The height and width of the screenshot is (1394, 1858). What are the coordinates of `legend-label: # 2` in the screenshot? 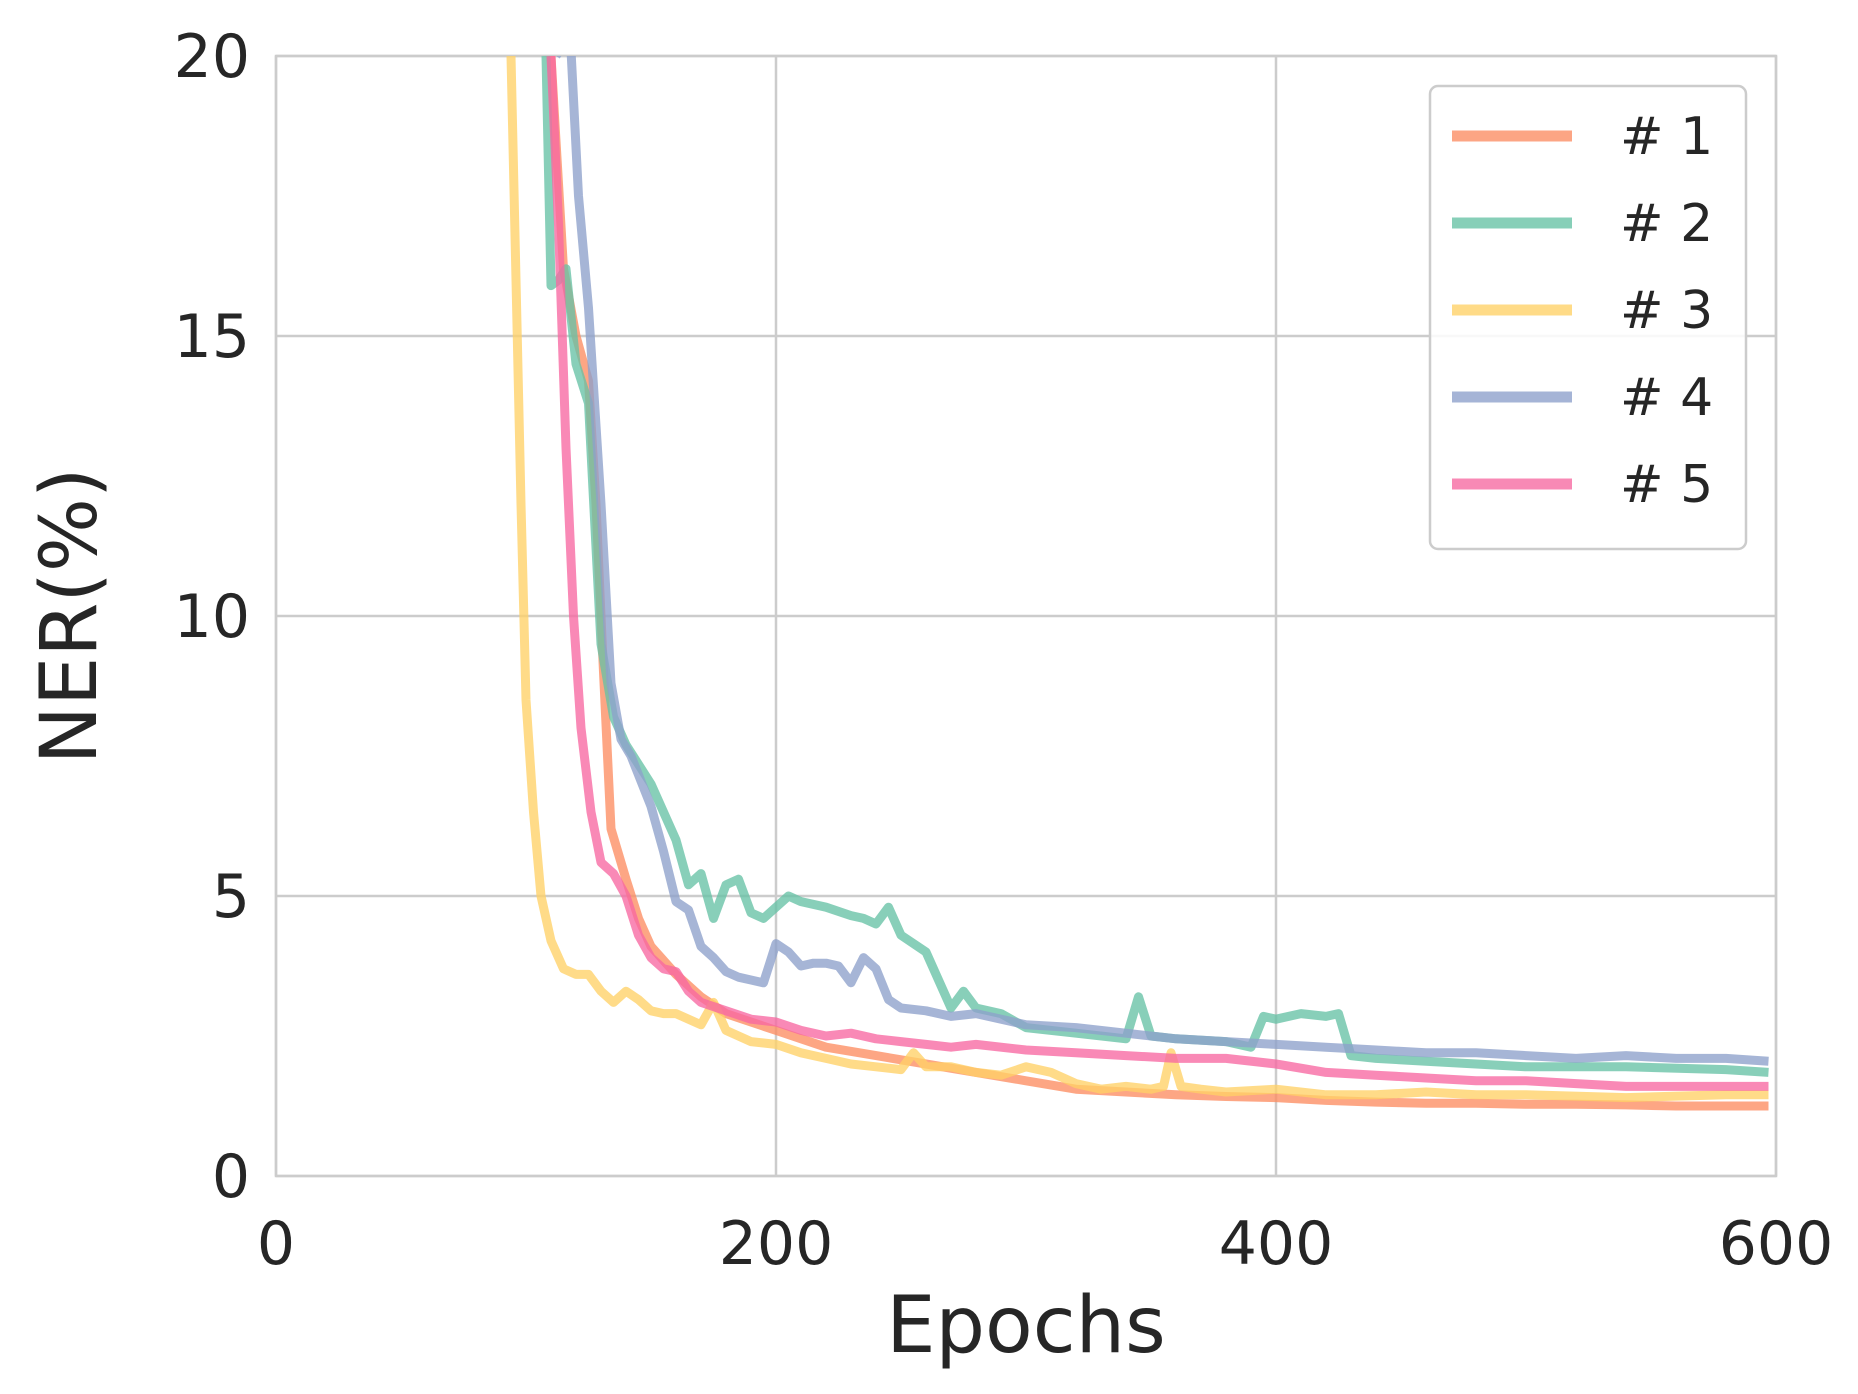 It's located at (1666, 224).